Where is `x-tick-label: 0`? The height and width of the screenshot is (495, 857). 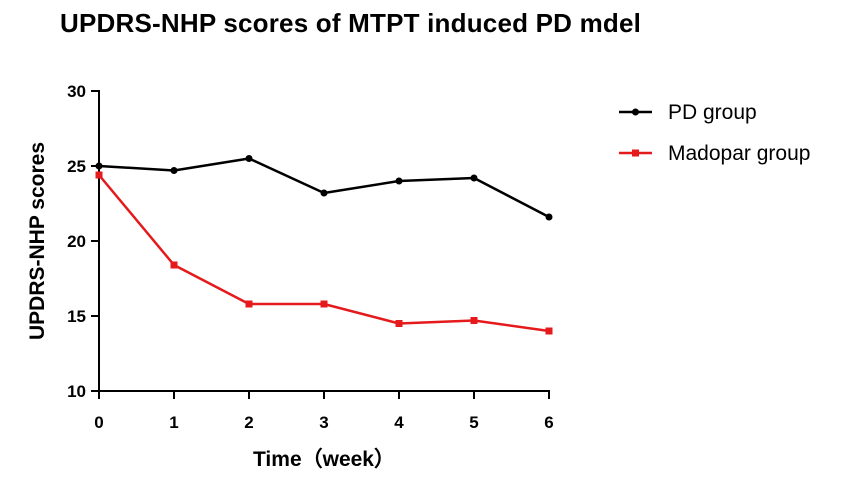
x-tick-label: 0 is located at coordinates (98, 422).